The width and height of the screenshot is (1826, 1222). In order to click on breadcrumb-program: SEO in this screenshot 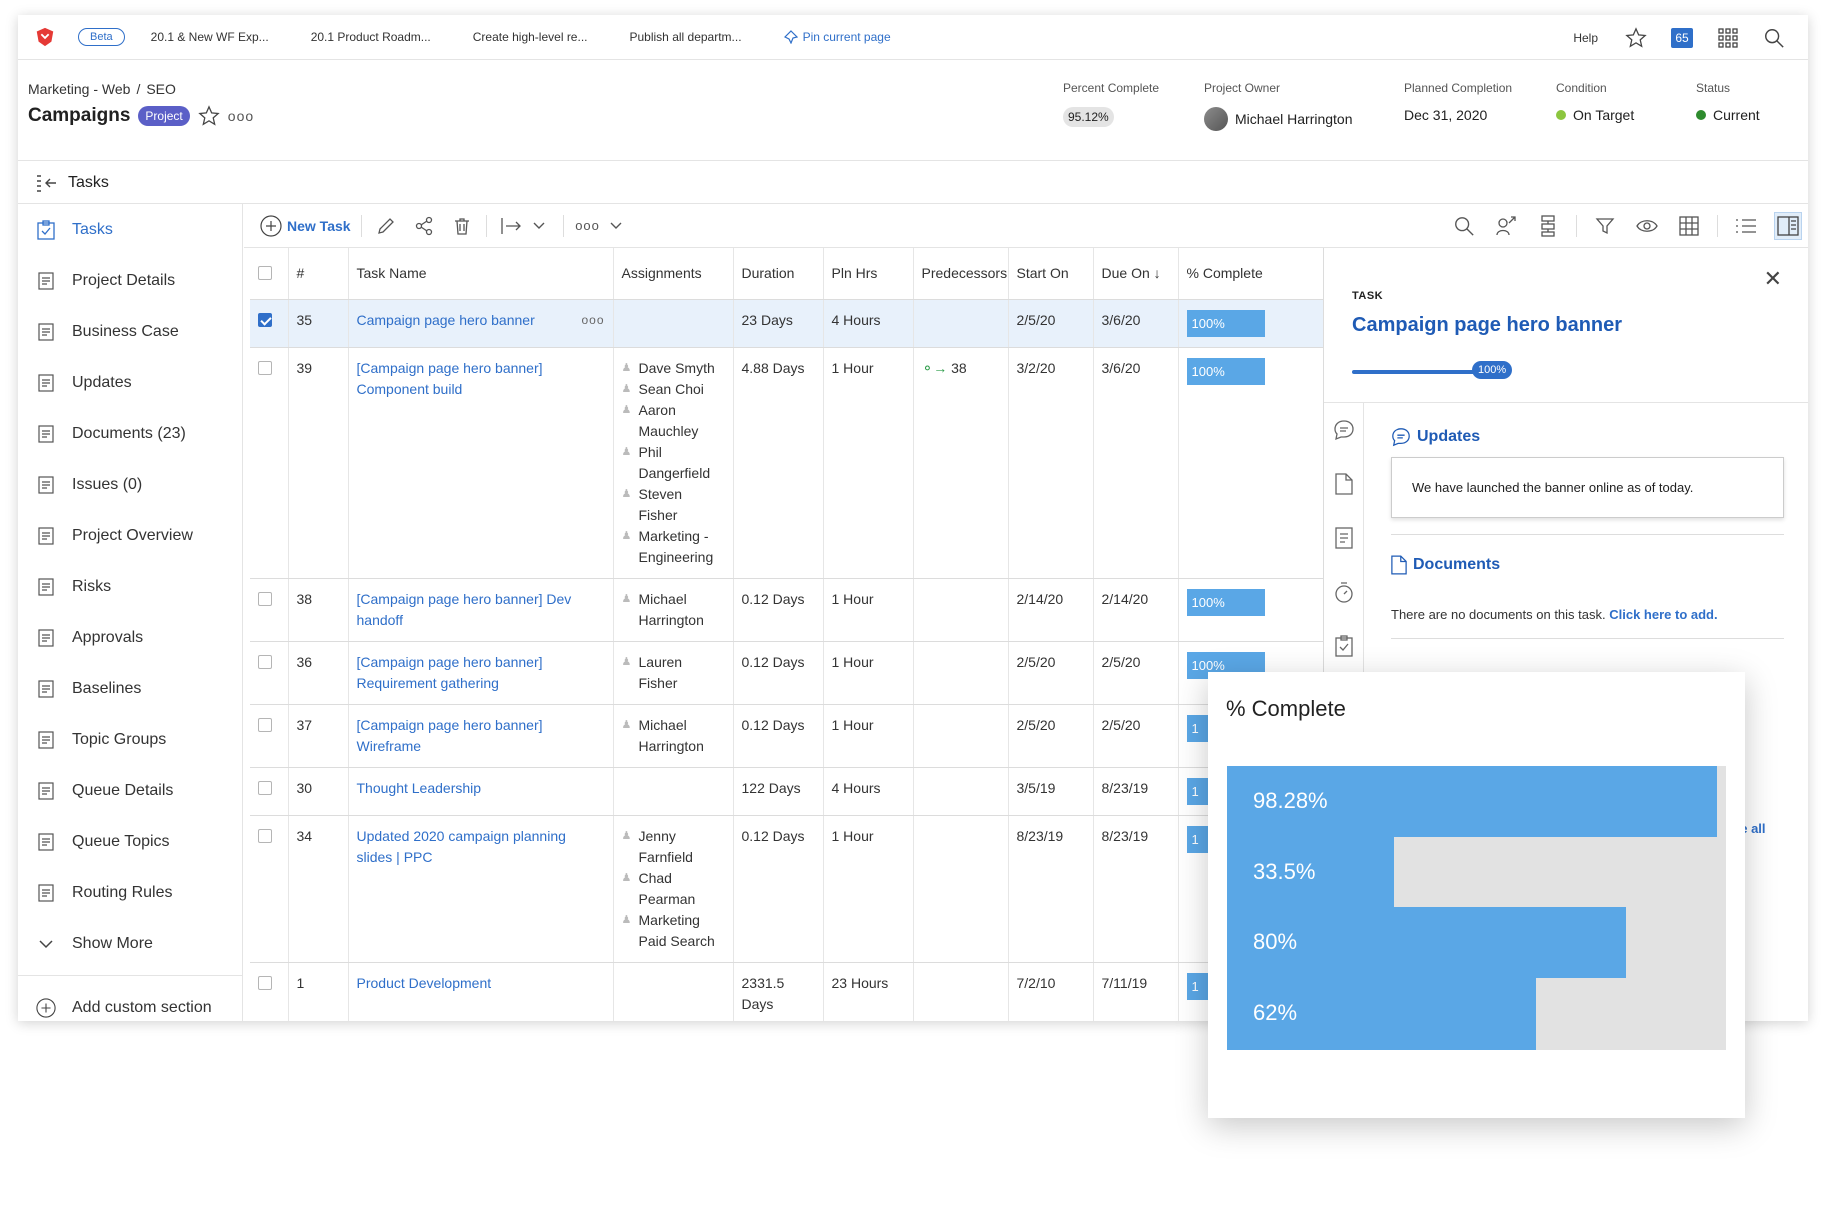, I will do `click(161, 89)`.